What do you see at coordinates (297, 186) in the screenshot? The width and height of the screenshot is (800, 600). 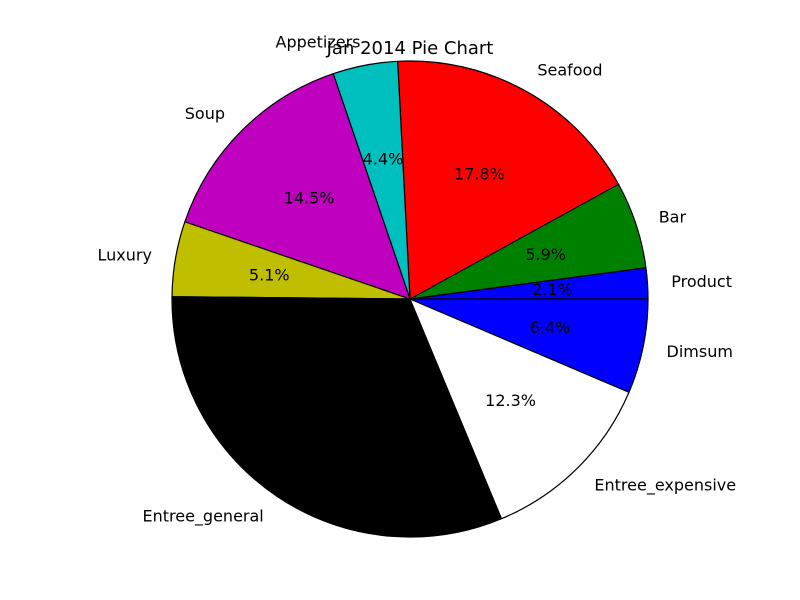 I see `pie-slice-soup` at bounding box center [297, 186].